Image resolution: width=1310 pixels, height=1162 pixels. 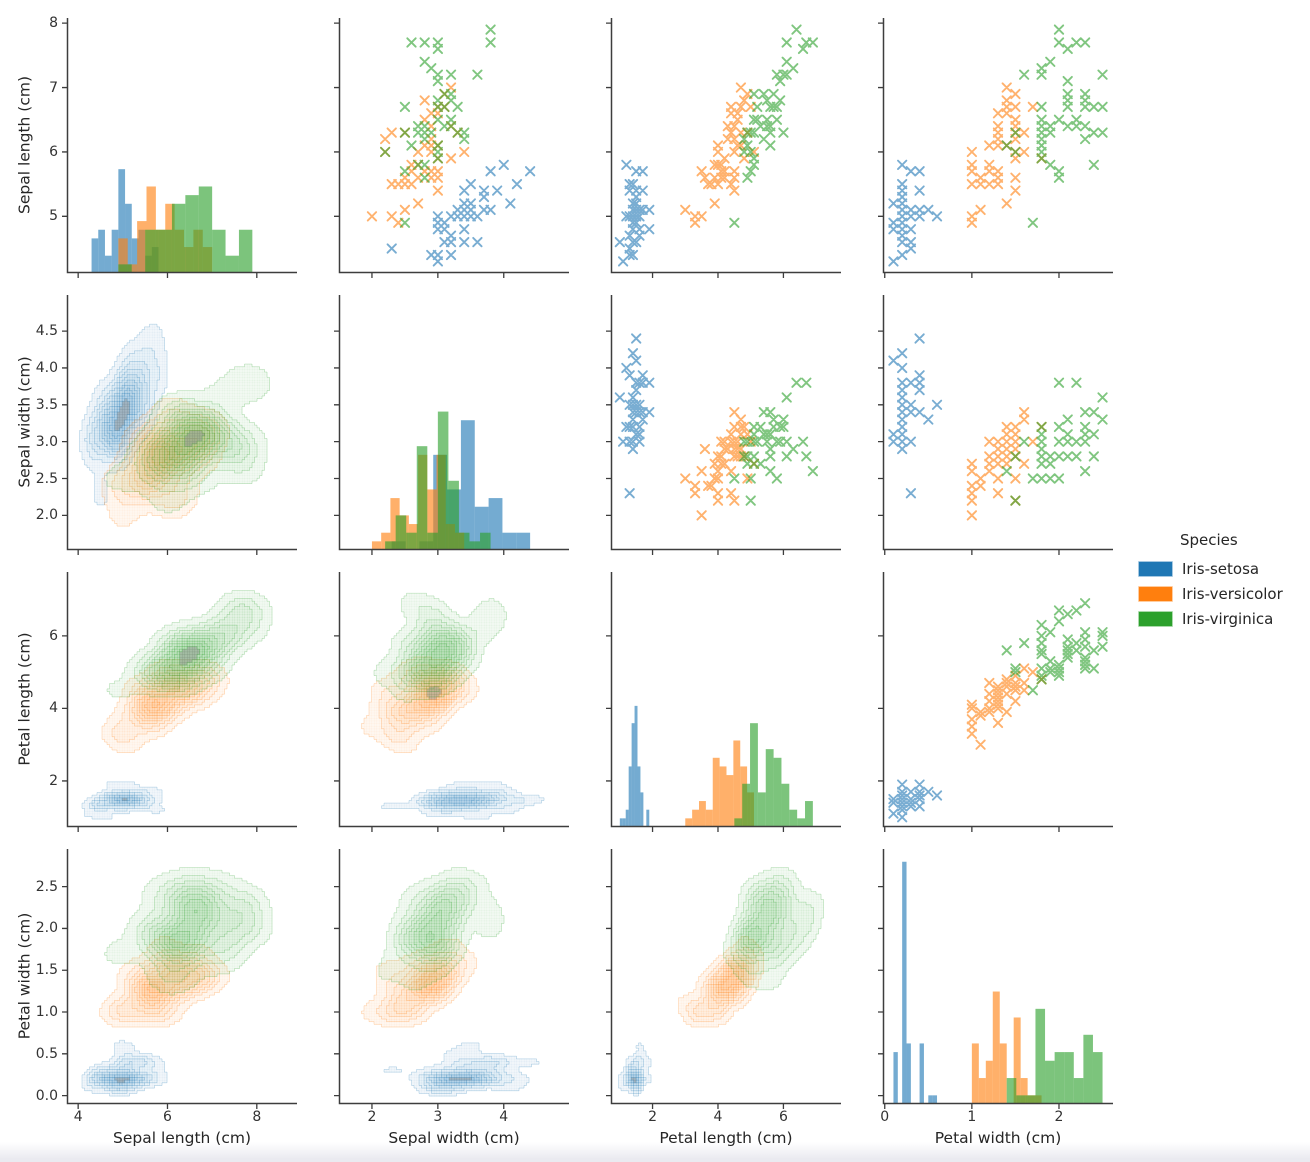 I want to click on y-tick-label: 0.5, so click(x=46, y=1053).